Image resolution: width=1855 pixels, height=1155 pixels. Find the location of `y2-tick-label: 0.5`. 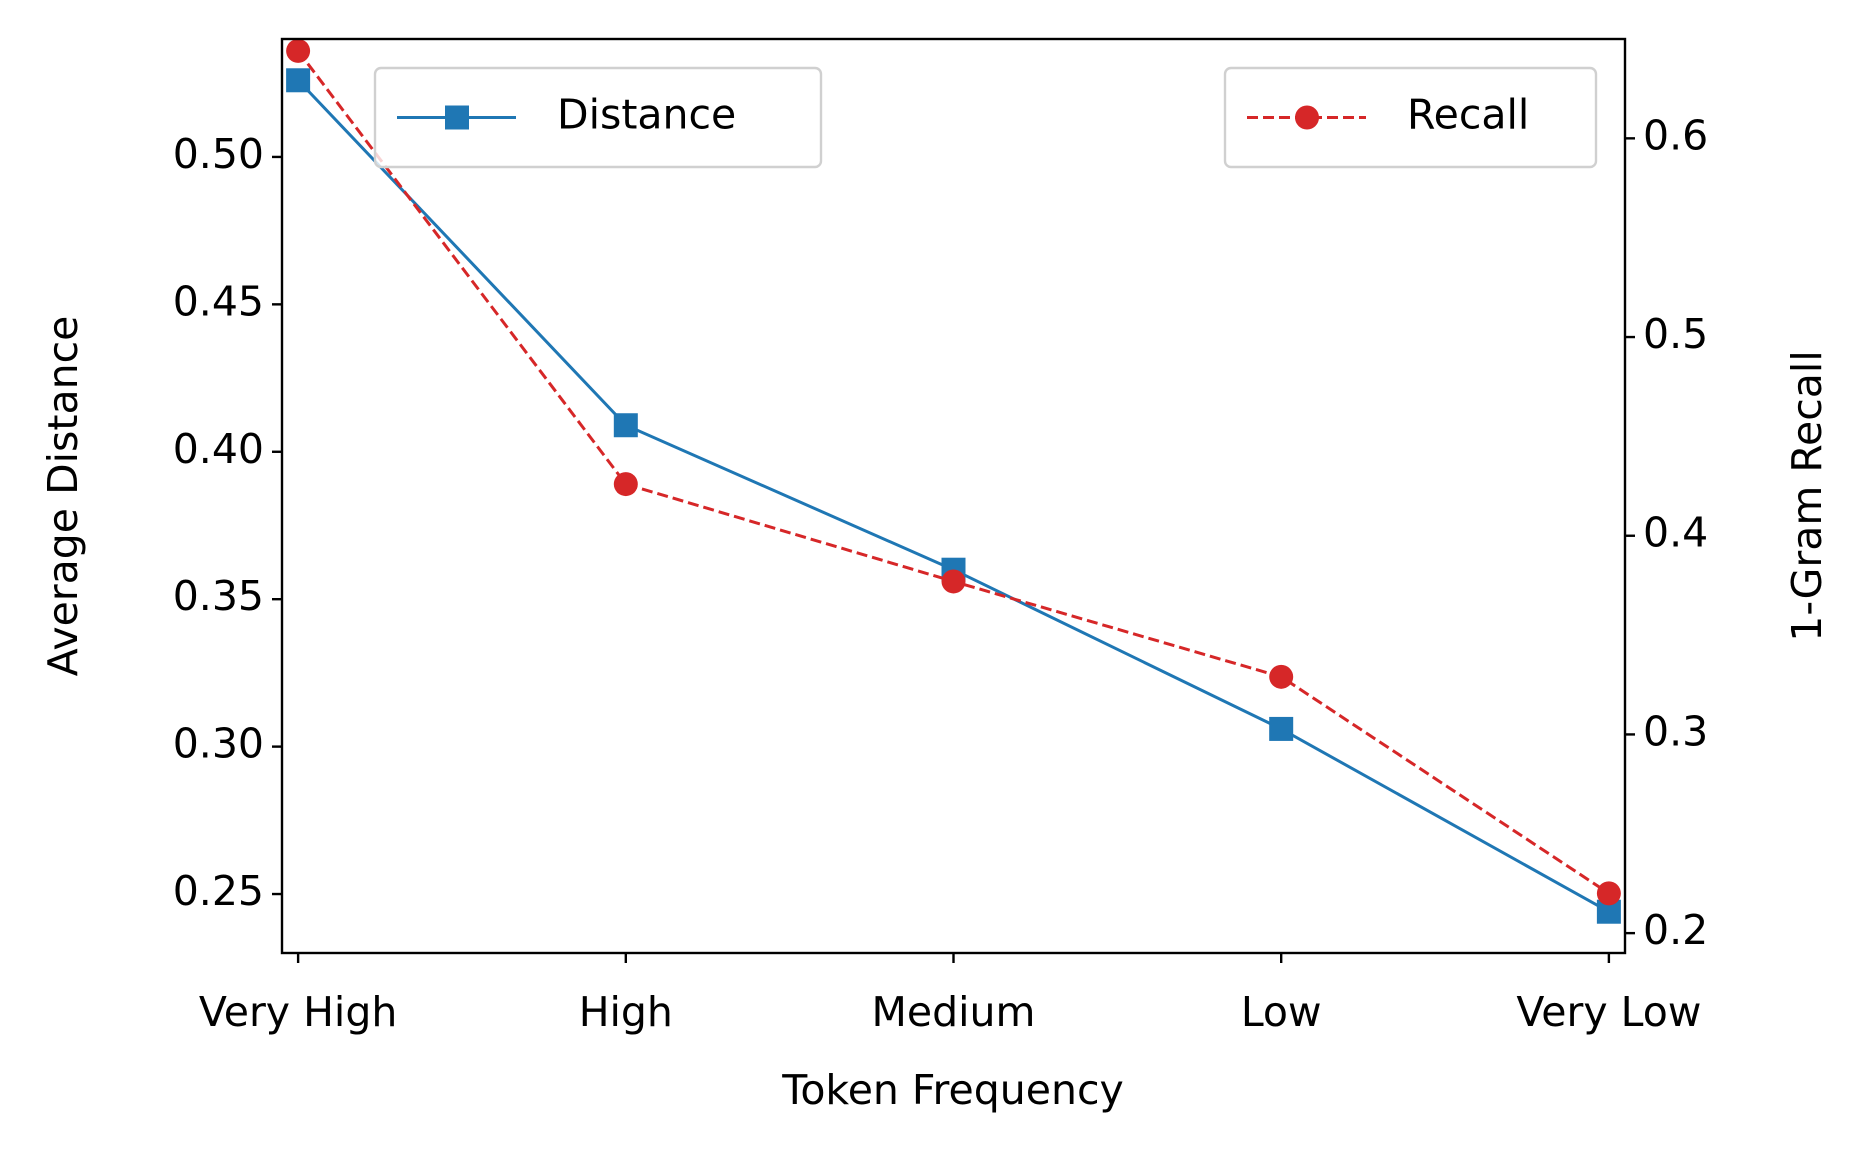

y2-tick-label: 0.5 is located at coordinates (1675, 334).